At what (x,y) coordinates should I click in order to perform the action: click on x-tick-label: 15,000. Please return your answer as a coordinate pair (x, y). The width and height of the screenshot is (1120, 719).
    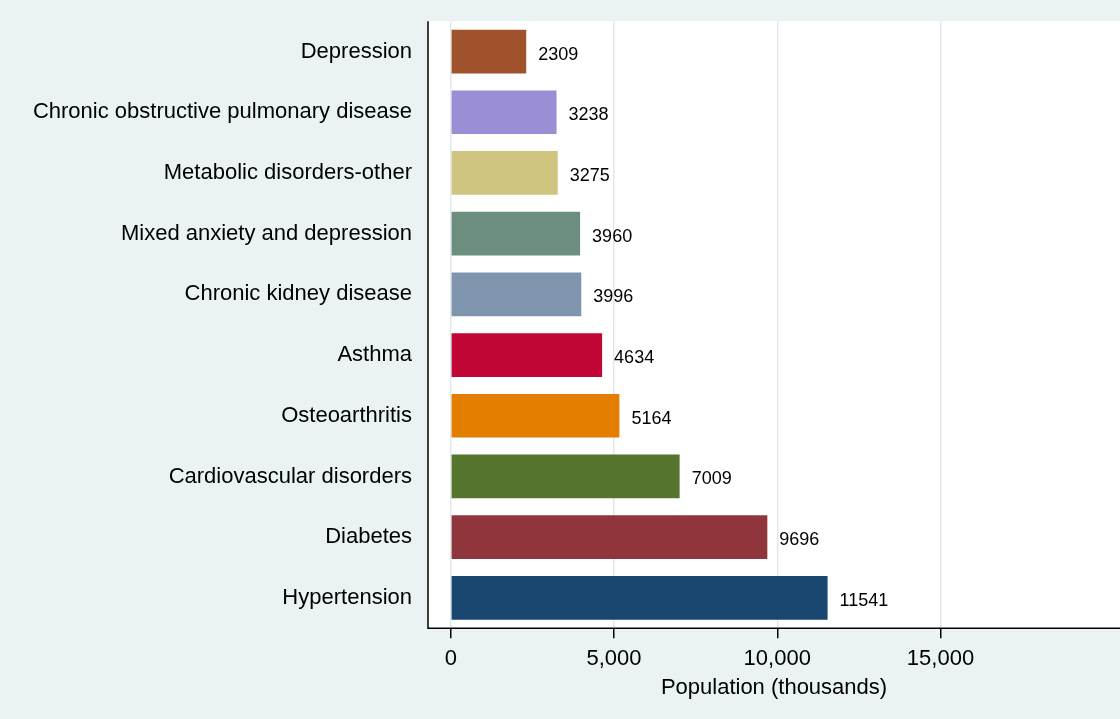
    Looking at the image, I should click on (940, 658).